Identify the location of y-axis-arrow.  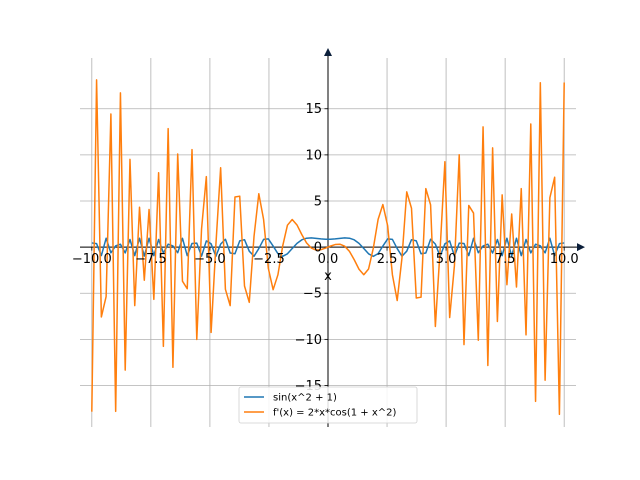
(328, 52).